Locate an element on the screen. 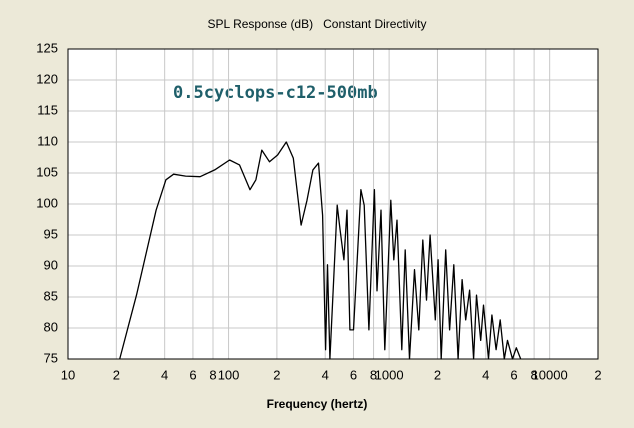 The height and width of the screenshot is (428, 634). x-axis-label: Frequency (hertz) is located at coordinates (317, 404).